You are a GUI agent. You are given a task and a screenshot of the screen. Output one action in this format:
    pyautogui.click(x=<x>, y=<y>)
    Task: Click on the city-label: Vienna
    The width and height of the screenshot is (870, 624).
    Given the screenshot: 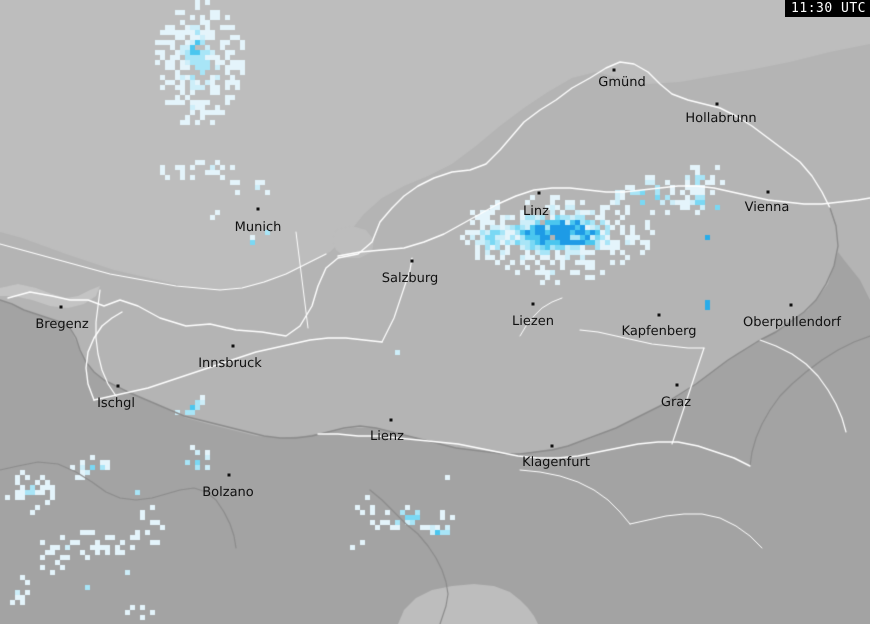 What is the action you would take?
    pyautogui.click(x=767, y=207)
    